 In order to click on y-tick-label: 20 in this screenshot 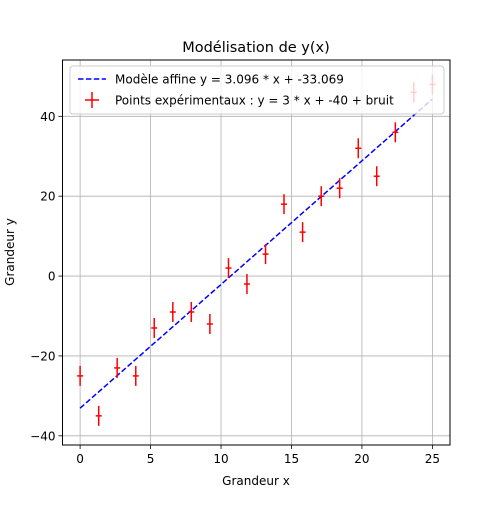, I will do `click(47, 197)`.